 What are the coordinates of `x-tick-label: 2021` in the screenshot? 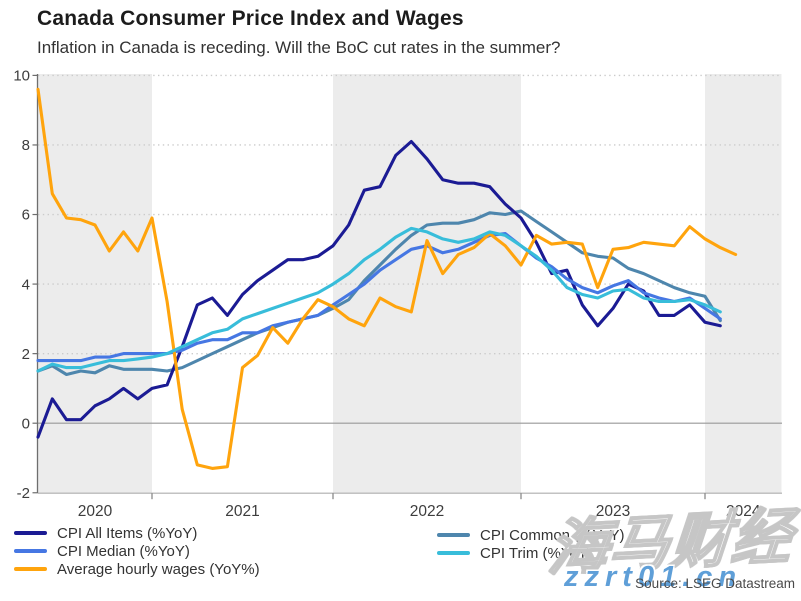 It's located at (242, 511).